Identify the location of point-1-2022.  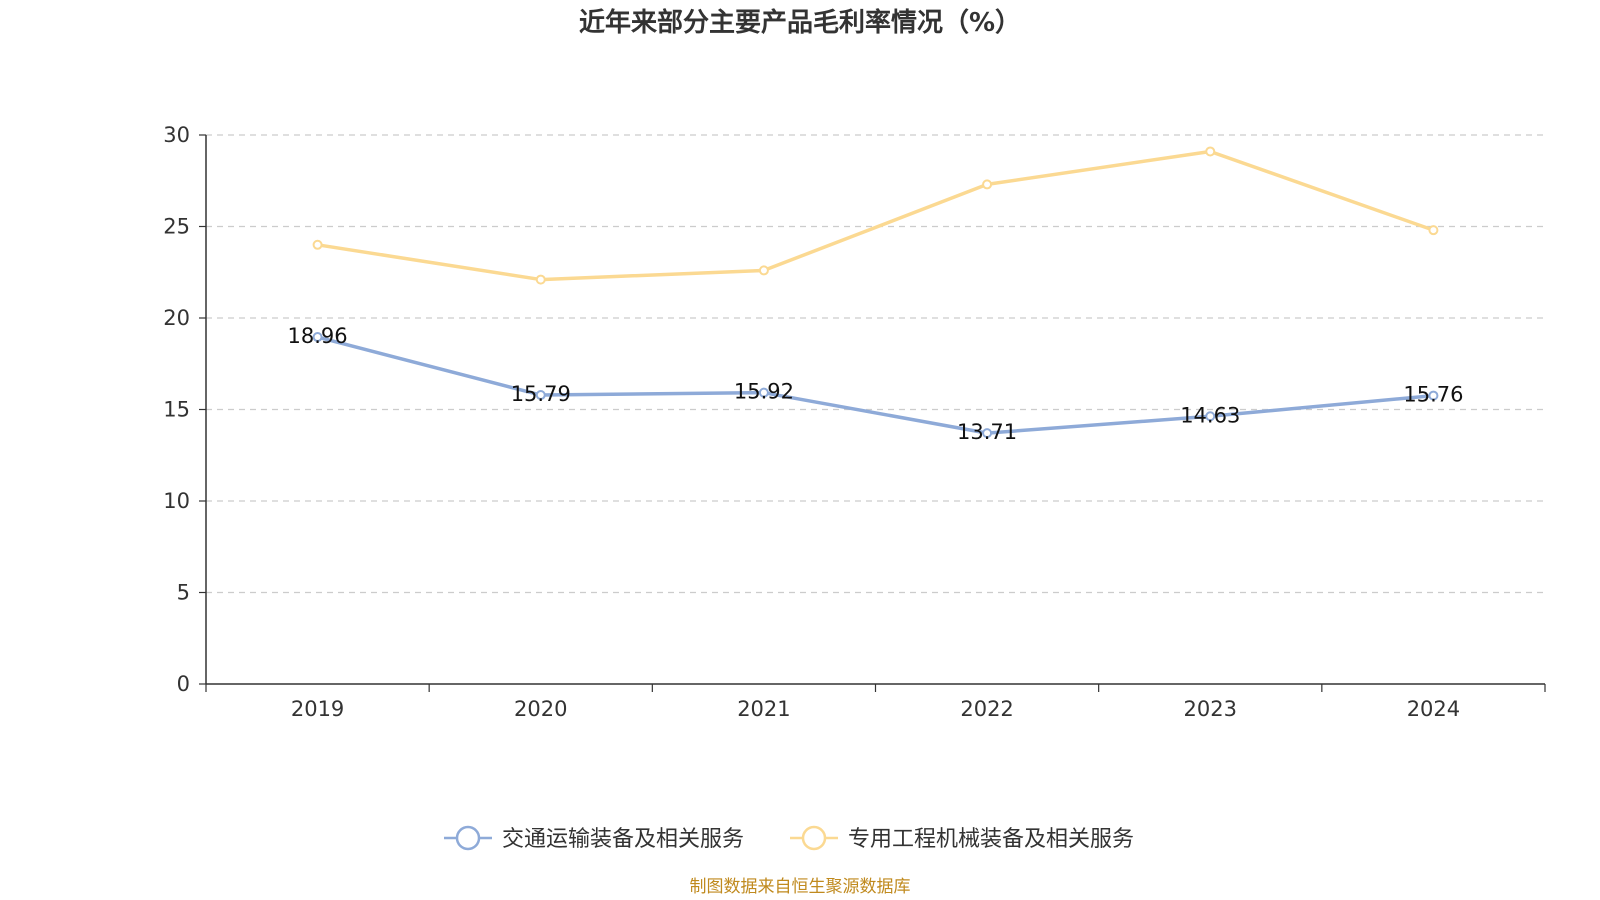
(987, 184).